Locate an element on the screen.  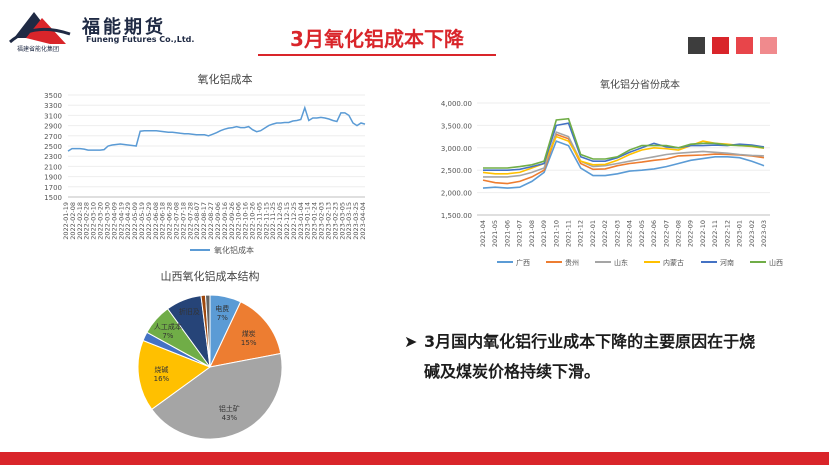
x-tick-label: 2022-10 is located at coordinates (703, 233).